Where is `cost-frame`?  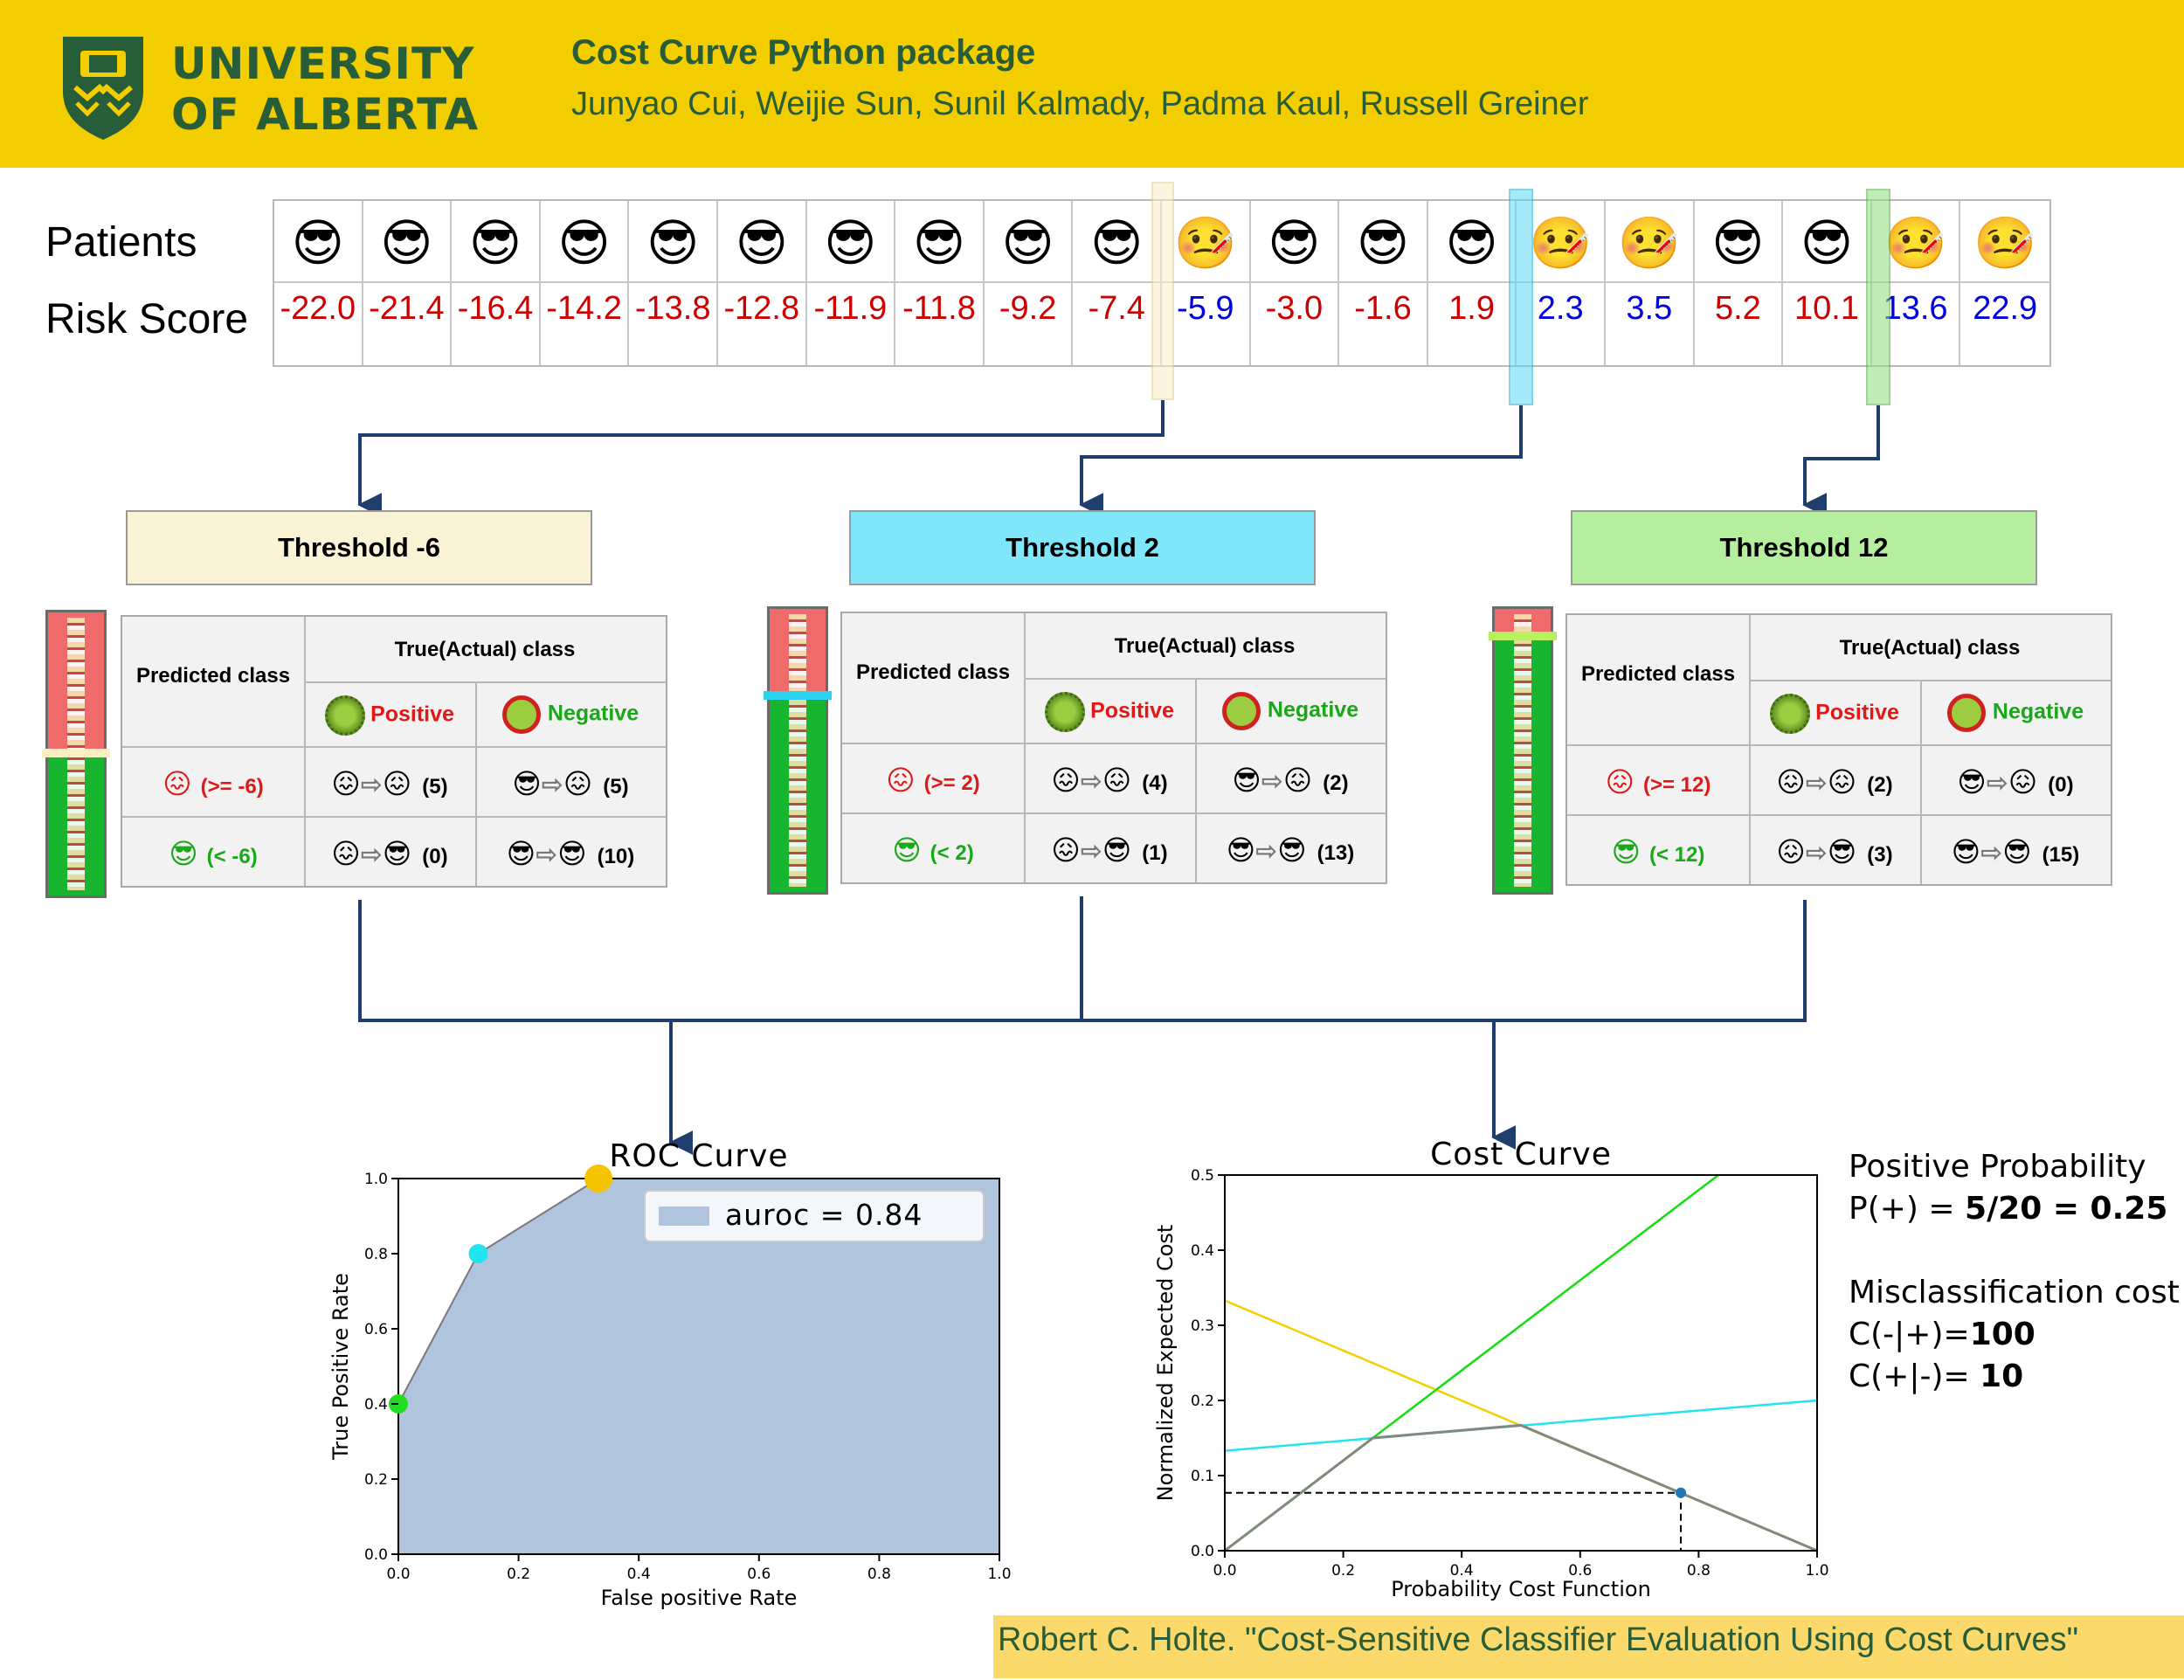 cost-frame is located at coordinates (1521, 1363).